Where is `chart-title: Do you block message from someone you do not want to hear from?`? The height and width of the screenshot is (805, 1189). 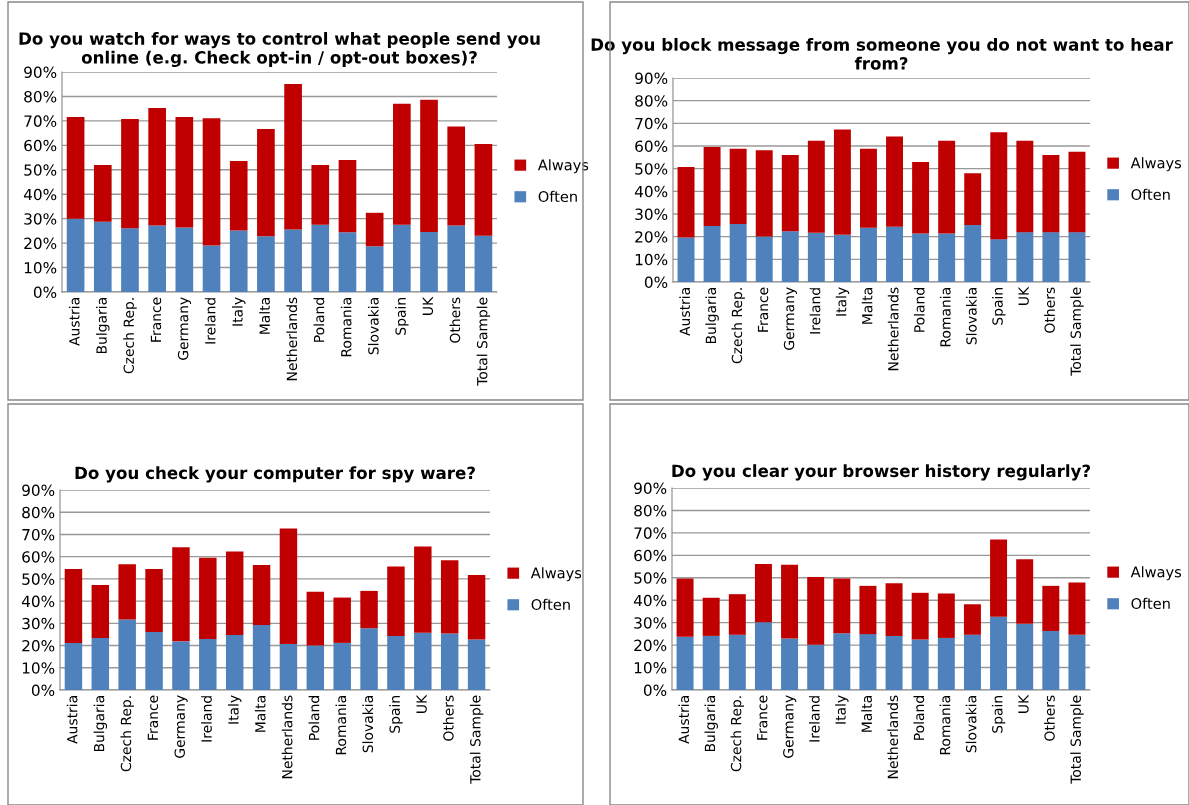 chart-title: Do you block message from someone you do not want to hear from? is located at coordinates (882, 53).